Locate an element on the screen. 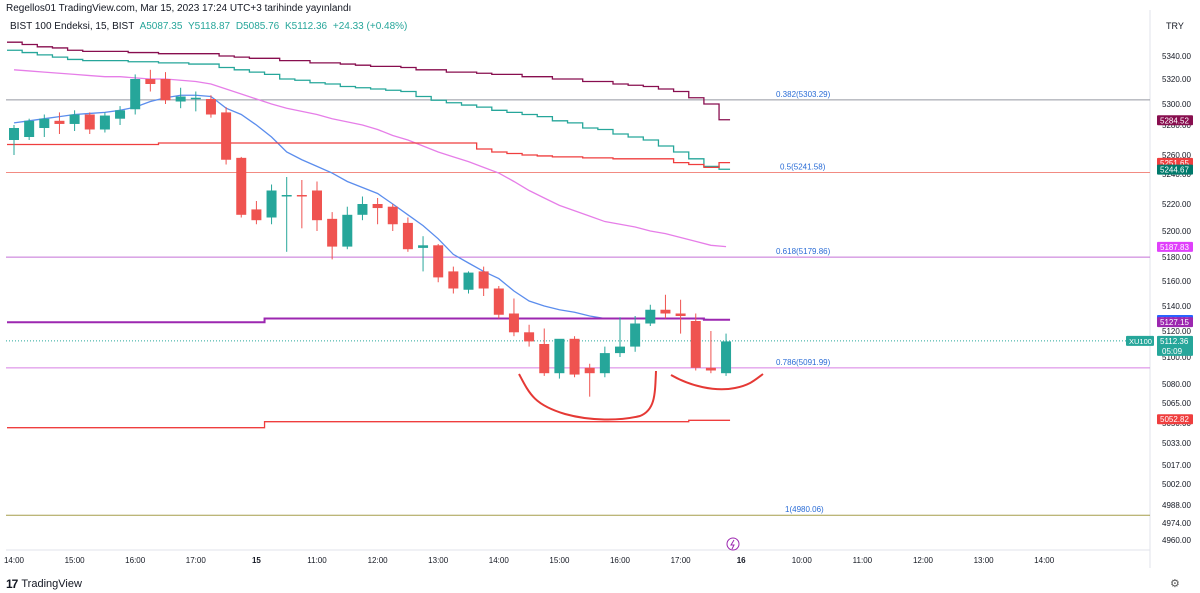  y-tick-label: 5320.00 is located at coordinates (1176, 79).